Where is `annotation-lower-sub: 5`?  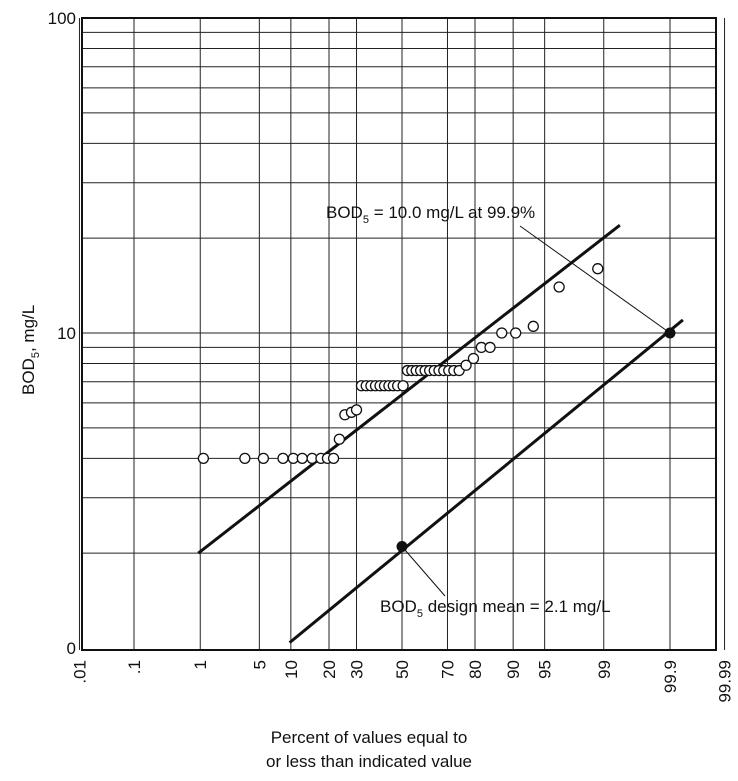
annotation-lower-sub: 5 is located at coordinates (420, 614).